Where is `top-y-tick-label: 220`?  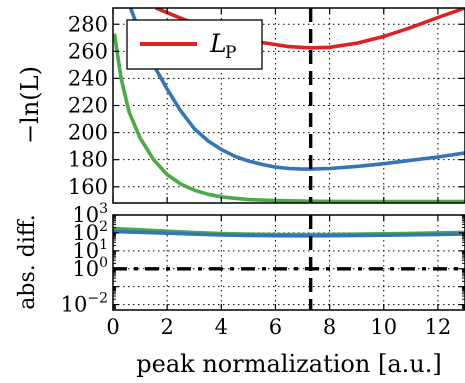 top-y-tick-label: 220 is located at coordinates (88, 106).